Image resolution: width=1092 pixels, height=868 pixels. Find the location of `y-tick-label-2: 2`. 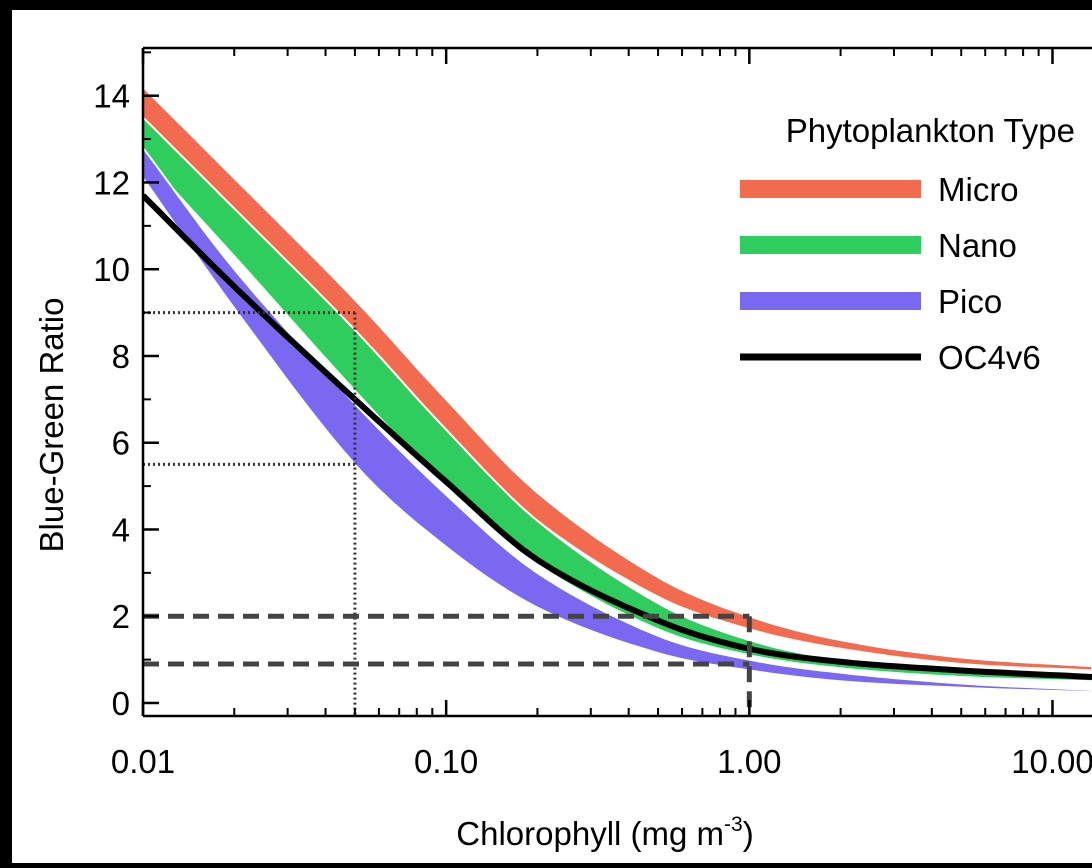

y-tick-label-2: 2 is located at coordinates (121, 616).